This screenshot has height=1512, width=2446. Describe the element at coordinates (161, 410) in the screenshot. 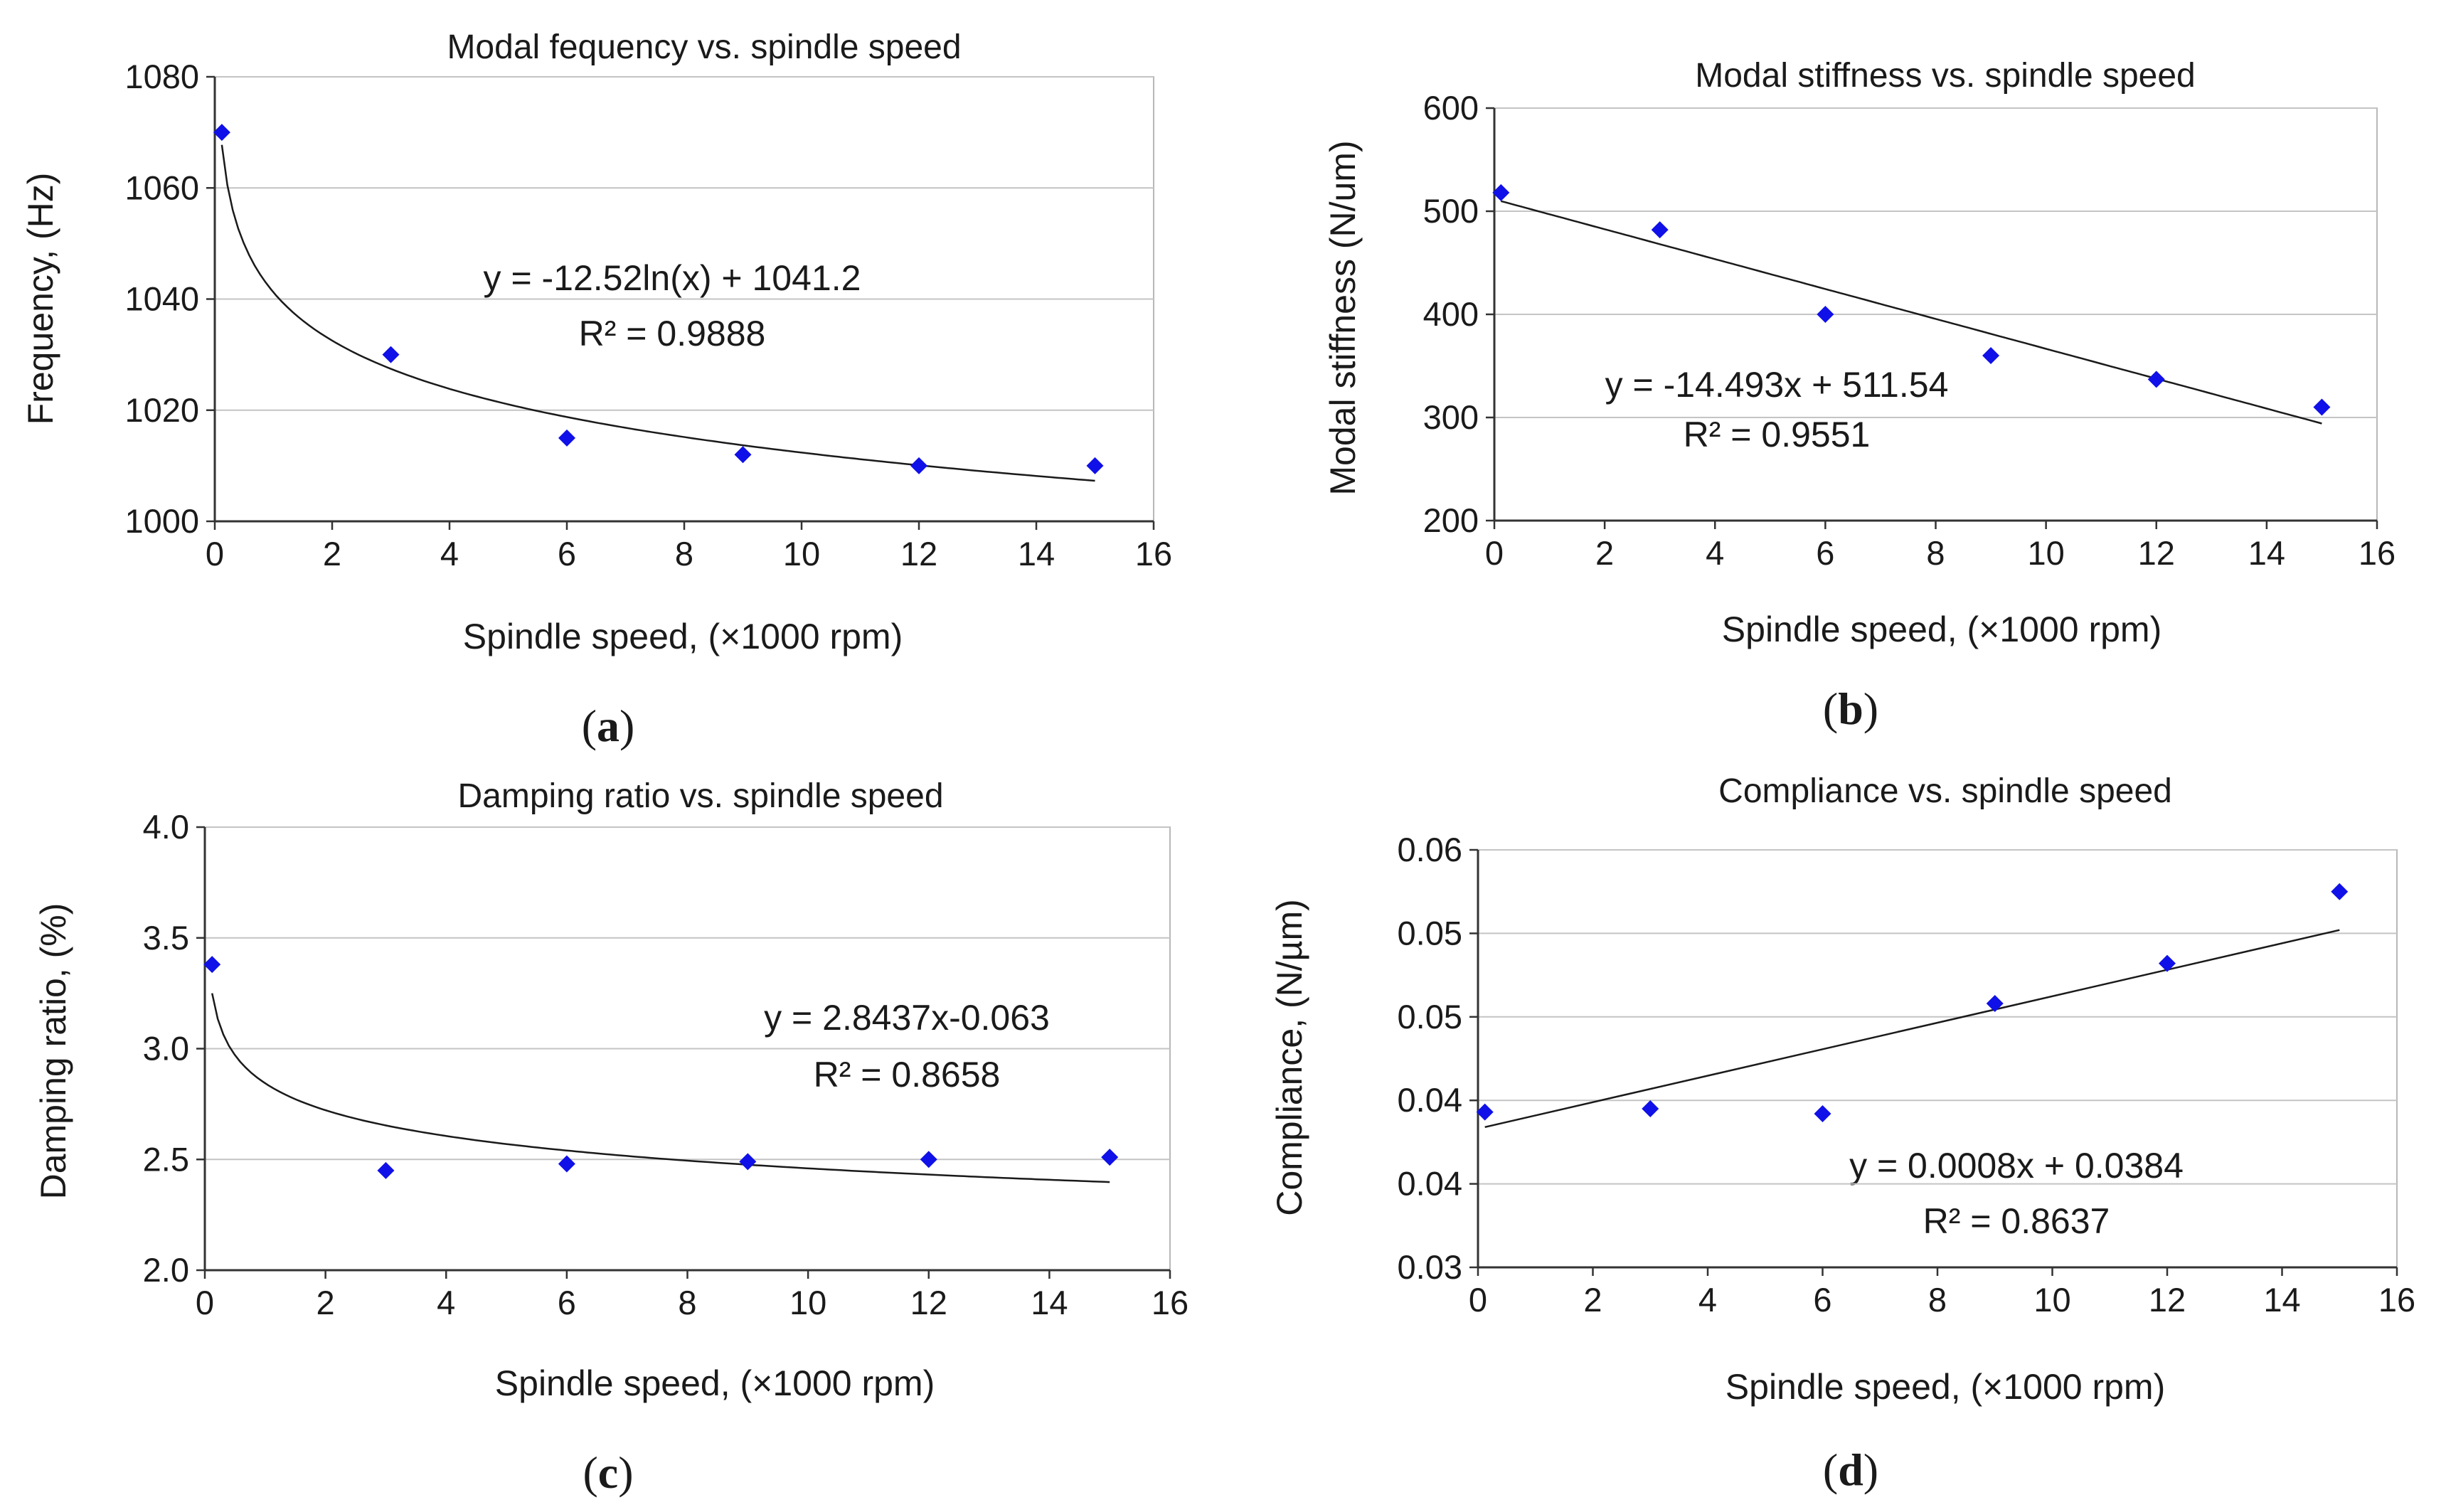

I see `y-tick-label: 1020` at that location.